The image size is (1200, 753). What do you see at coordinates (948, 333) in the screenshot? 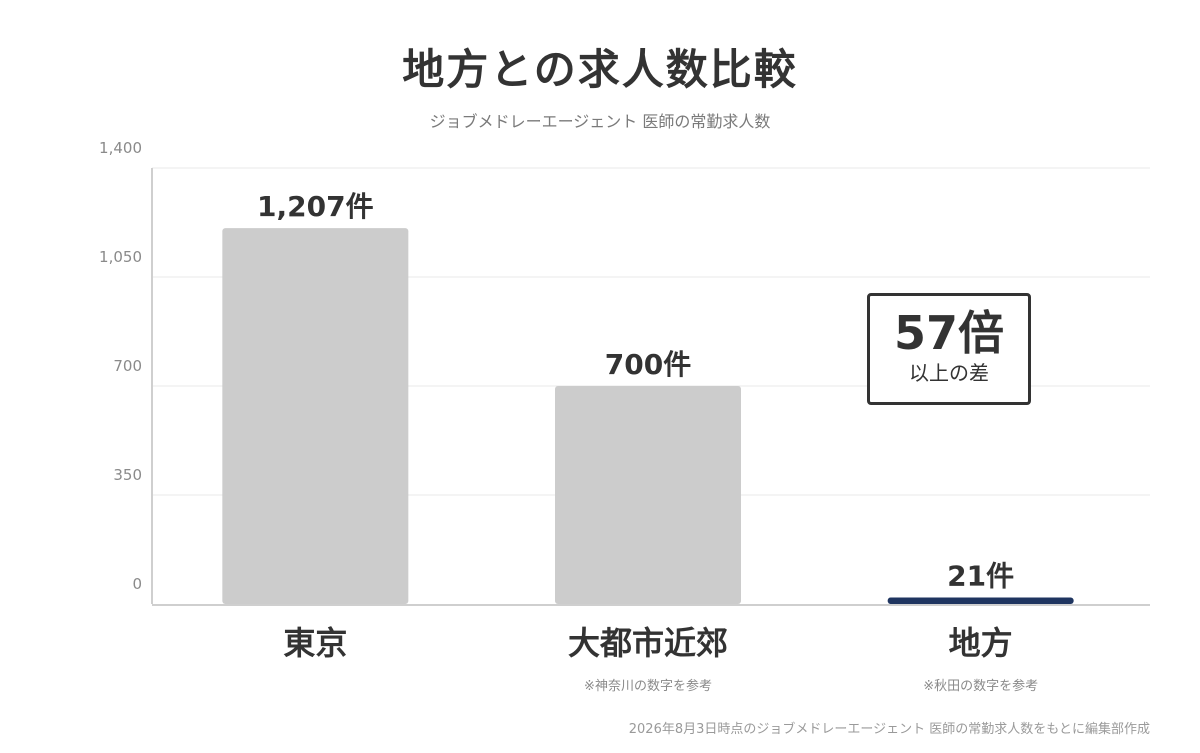
I see `ratio-callout-value: 57倍` at bounding box center [948, 333].